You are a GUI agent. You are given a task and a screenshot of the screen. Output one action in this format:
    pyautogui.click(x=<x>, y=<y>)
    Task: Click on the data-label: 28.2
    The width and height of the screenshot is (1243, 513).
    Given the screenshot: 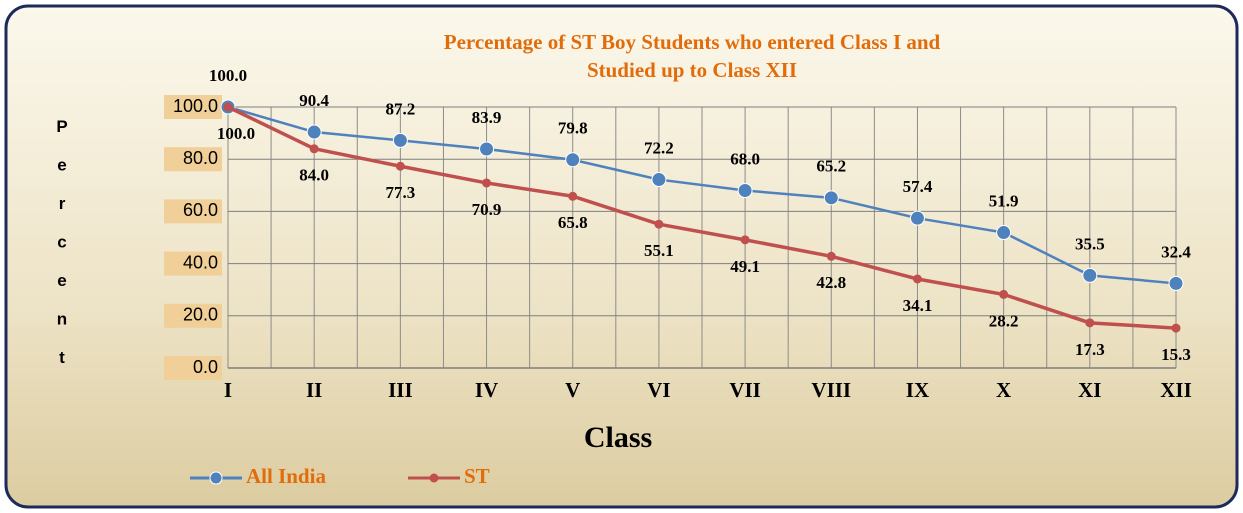 What is the action you would take?
    pyautogui.click(x=1004, y=320)
    